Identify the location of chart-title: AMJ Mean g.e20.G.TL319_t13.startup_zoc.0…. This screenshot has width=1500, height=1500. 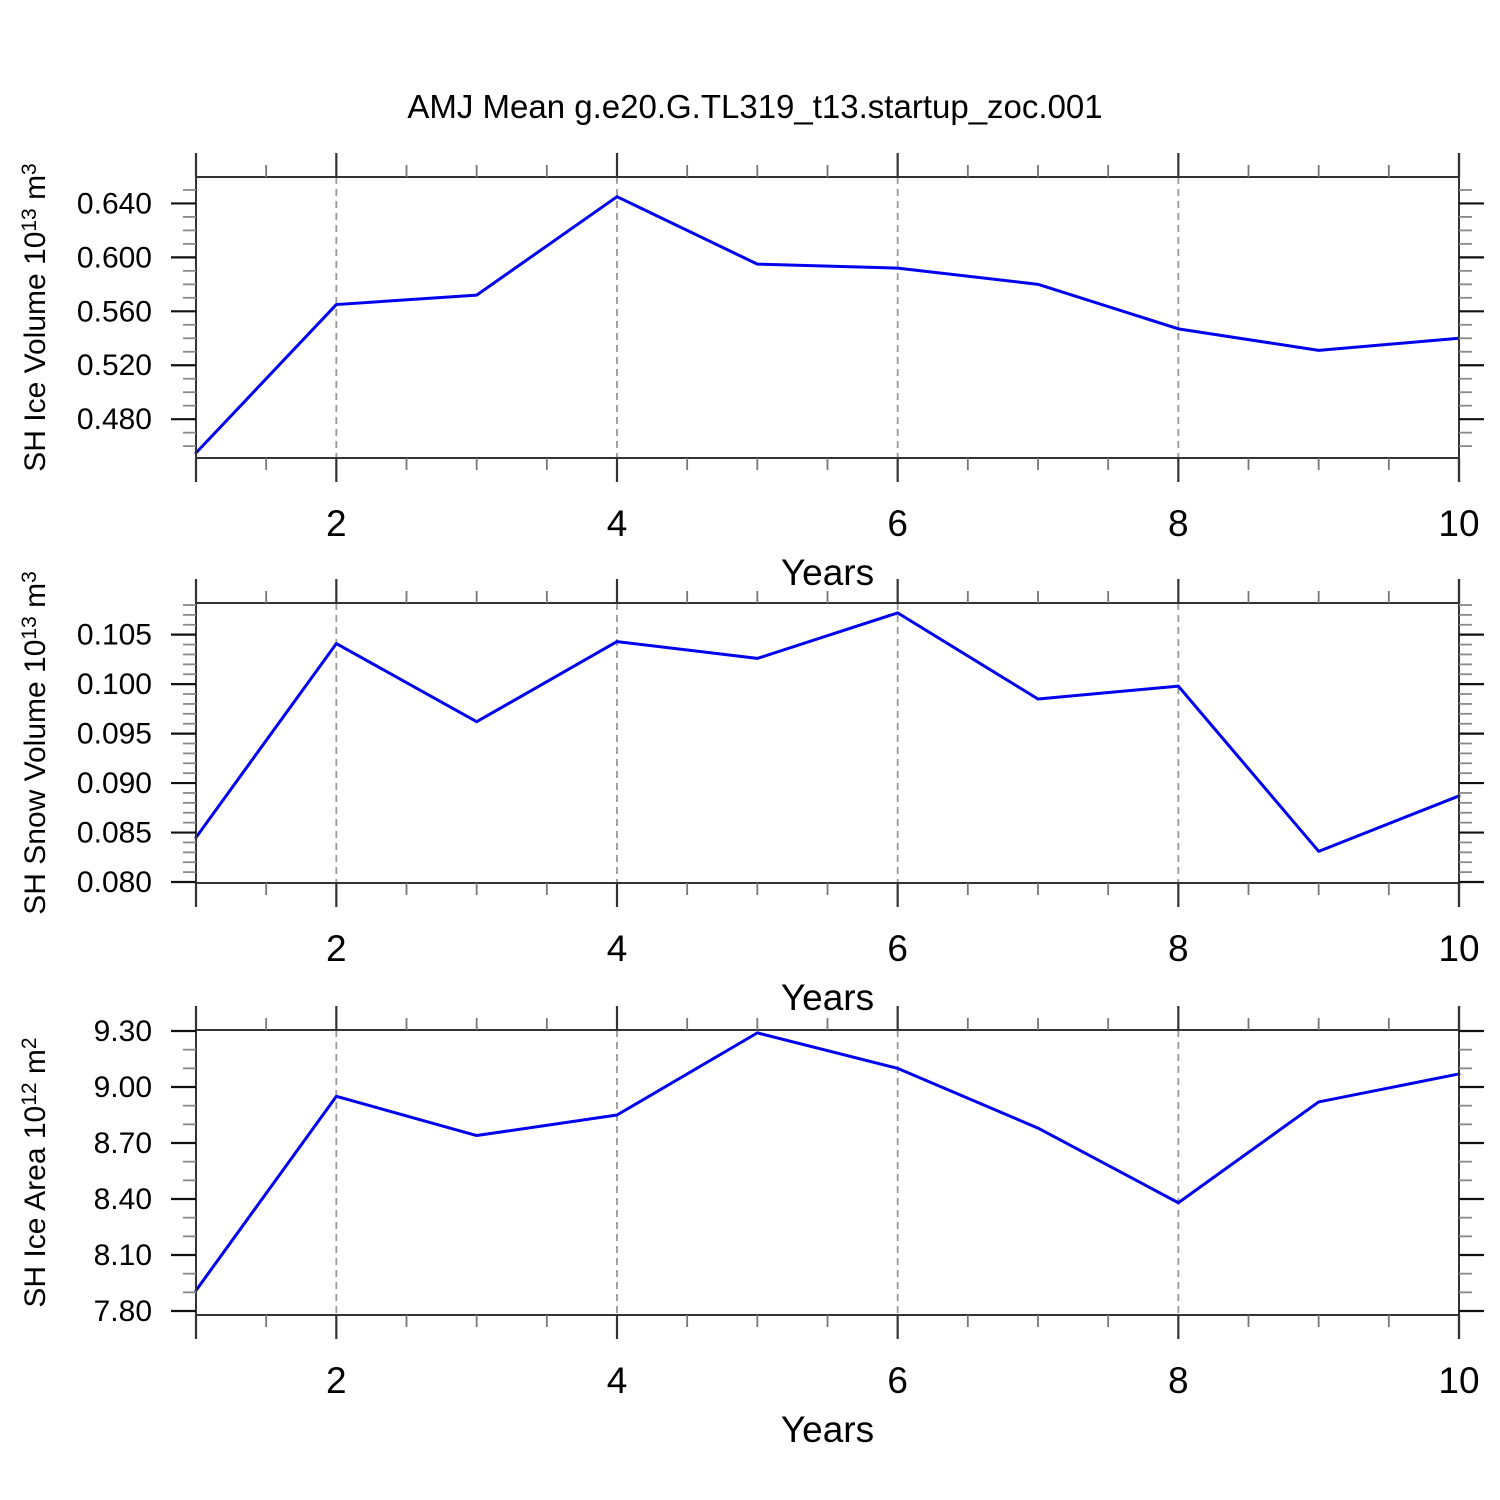
(755, 106).